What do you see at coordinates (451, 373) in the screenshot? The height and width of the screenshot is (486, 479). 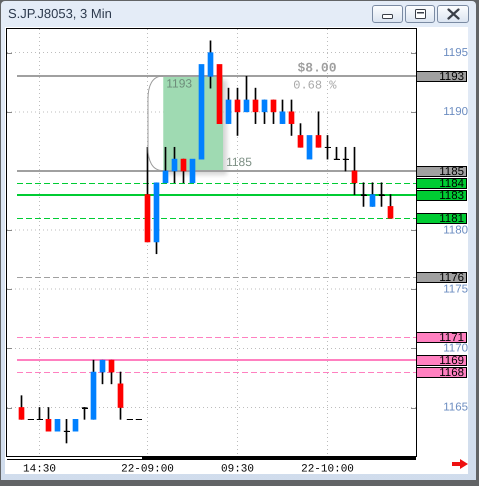 I see `ref-line-label: 1168` at bounding box center [451, 373].